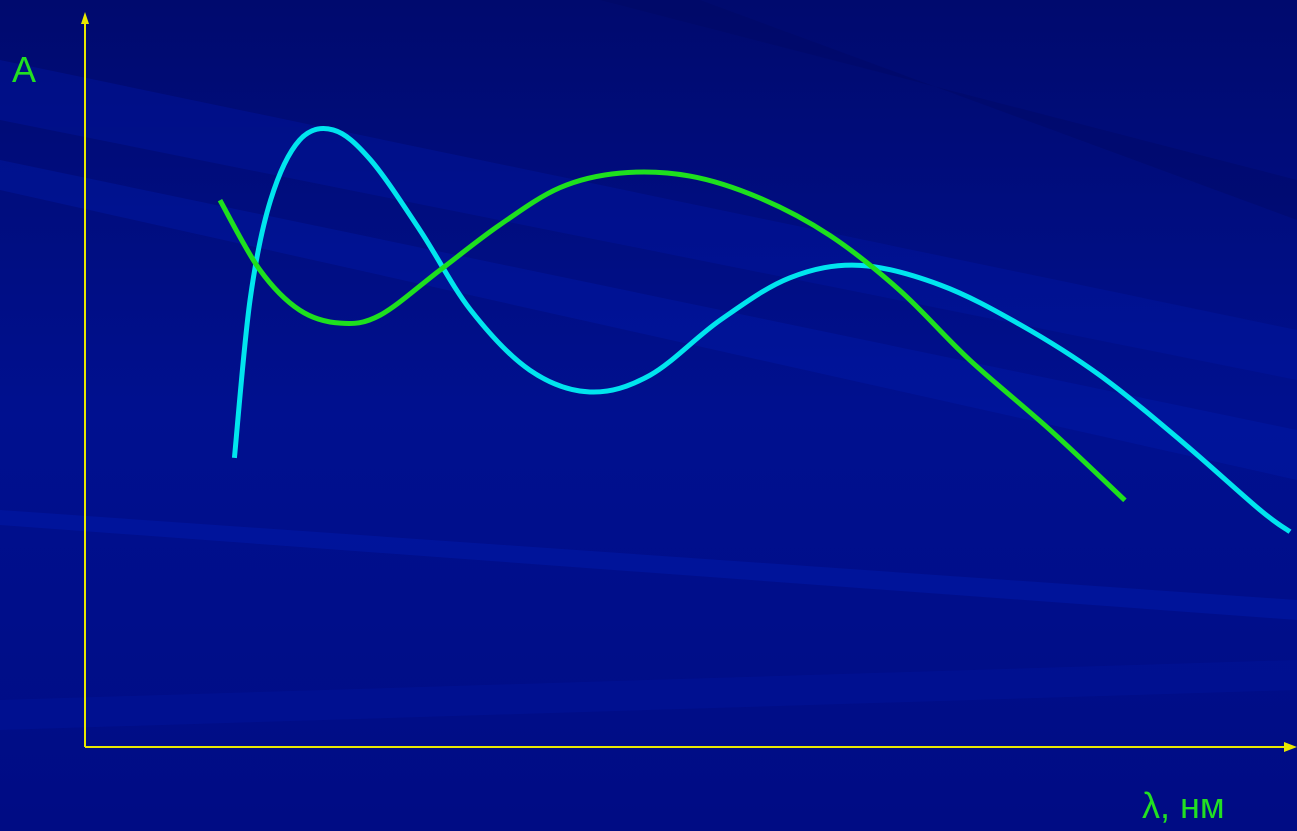 The image size is (1297, 831). Describe the element at coordinates (85, 18) in the screenshot. I see `y-axis-arrow` at that location.